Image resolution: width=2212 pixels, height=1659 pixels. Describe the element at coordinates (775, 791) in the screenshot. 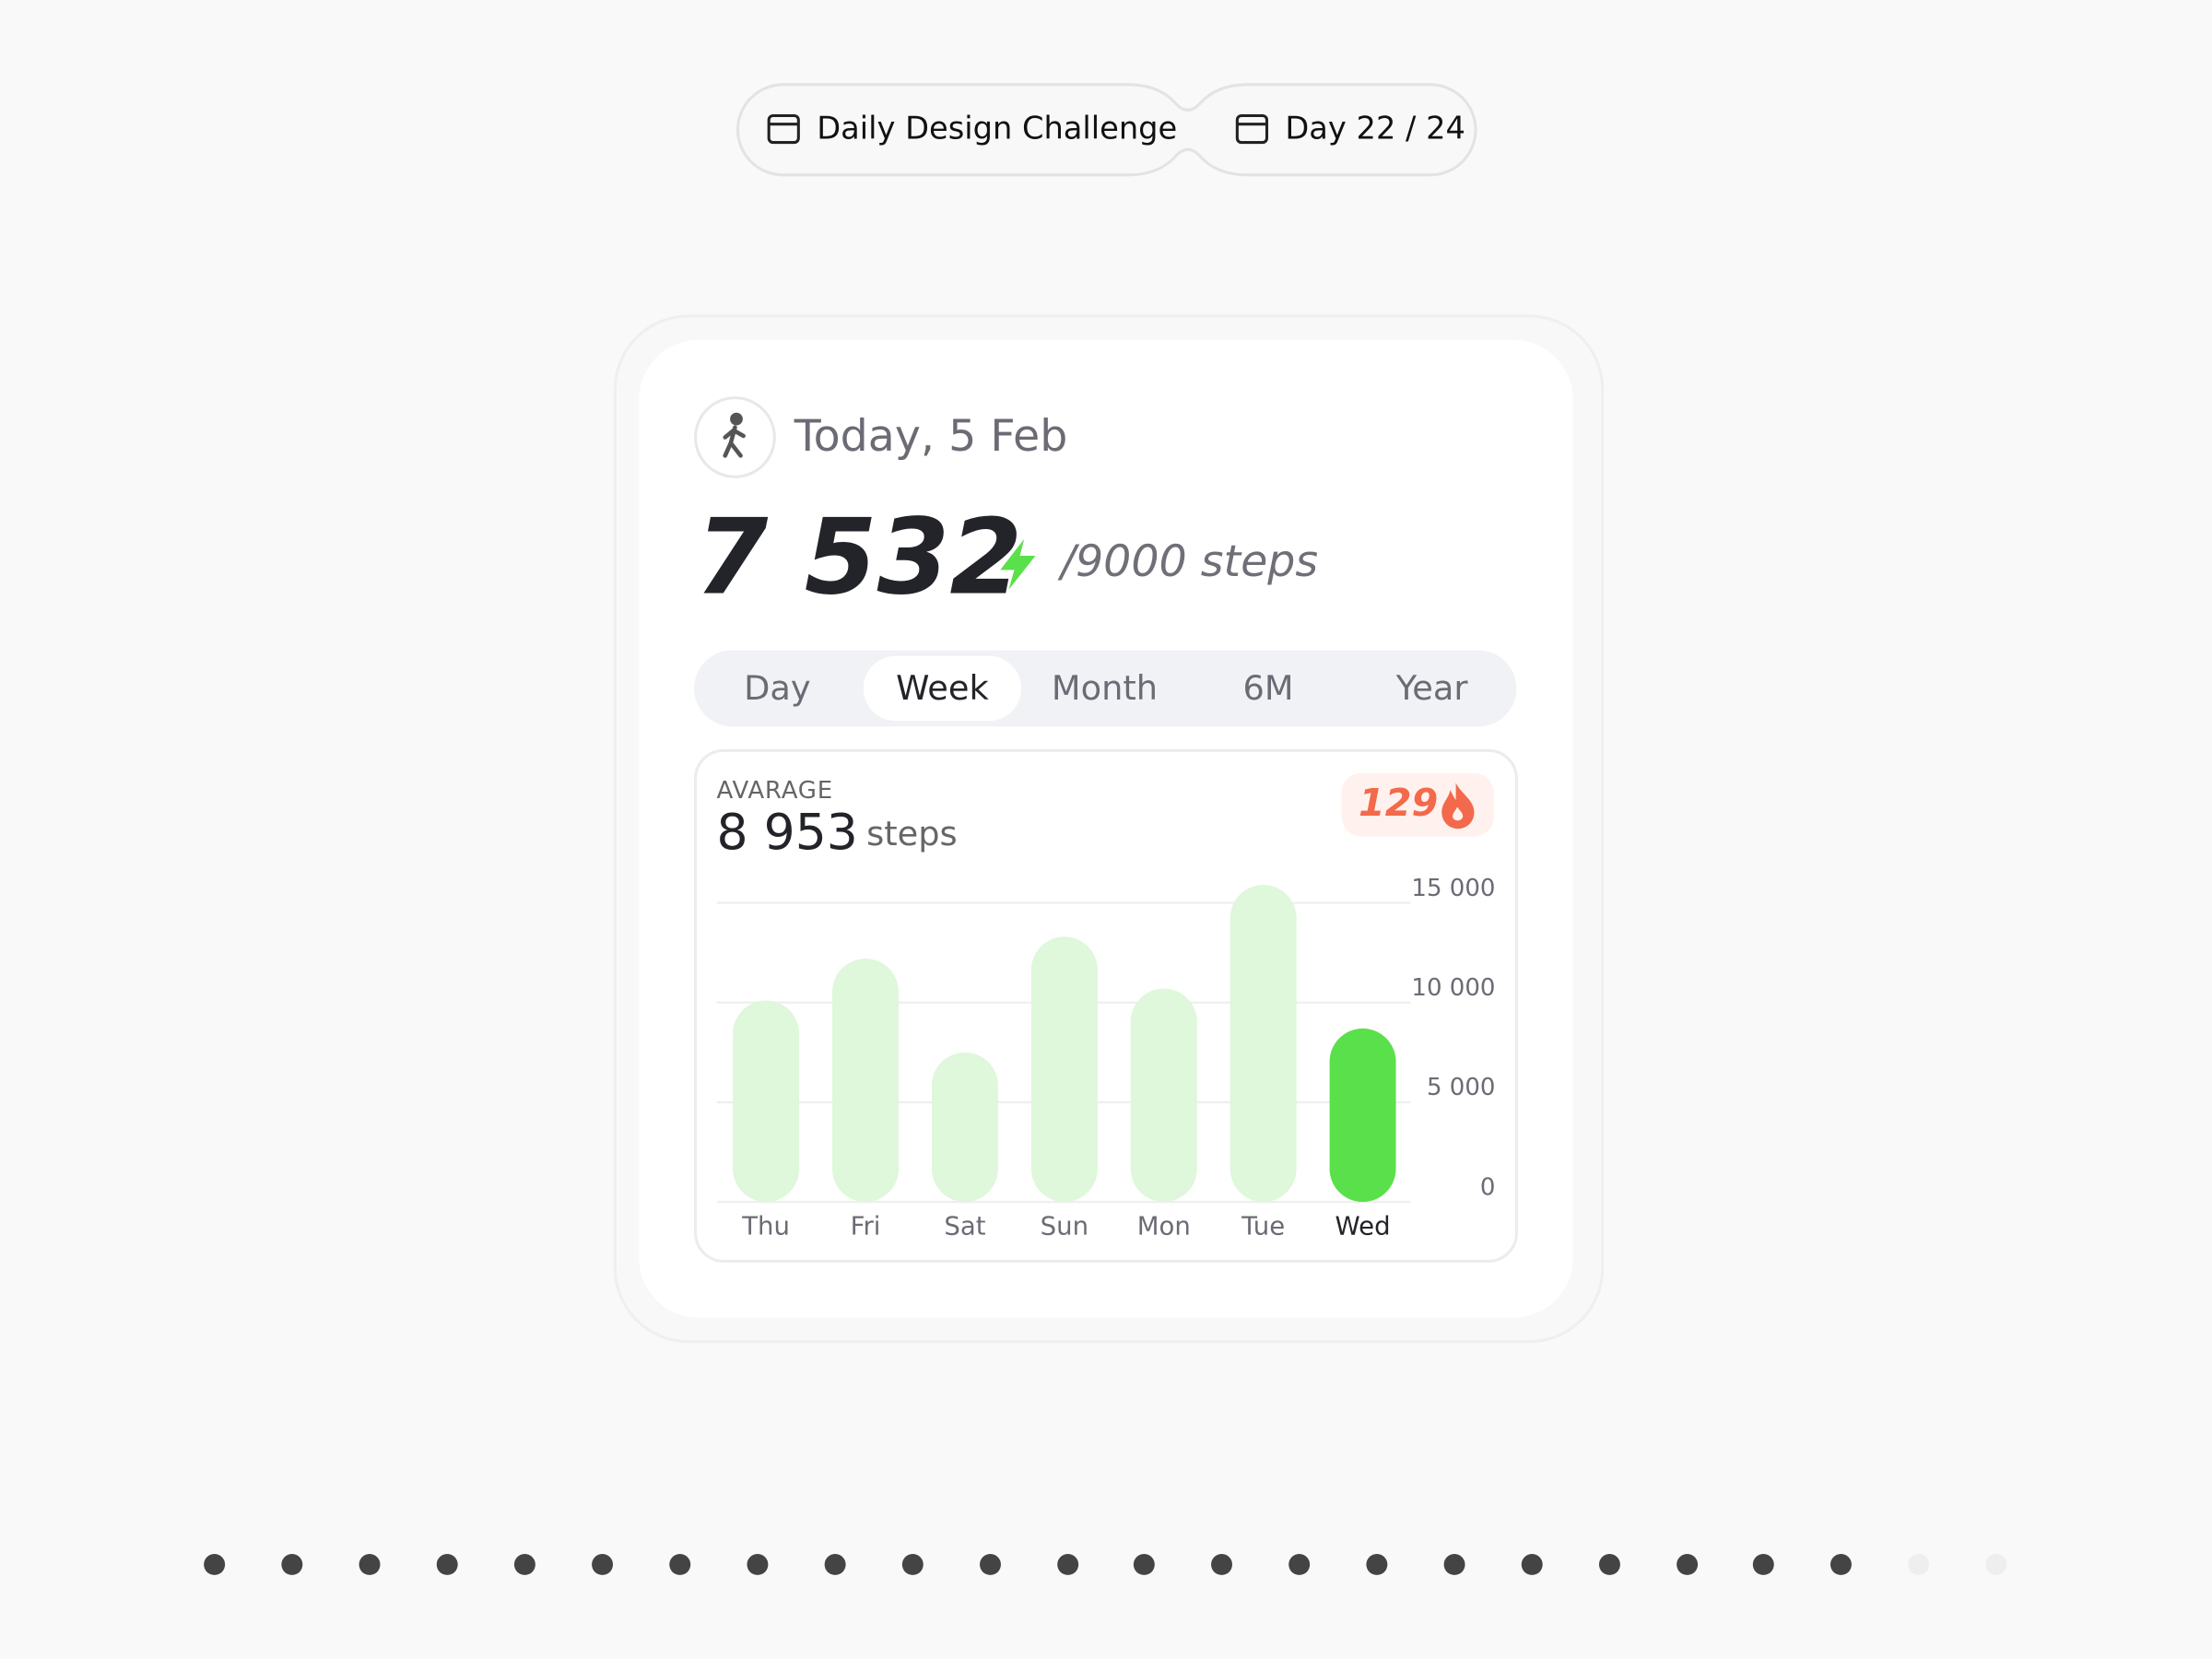

I see `average-label: AVARAGE` at that location.